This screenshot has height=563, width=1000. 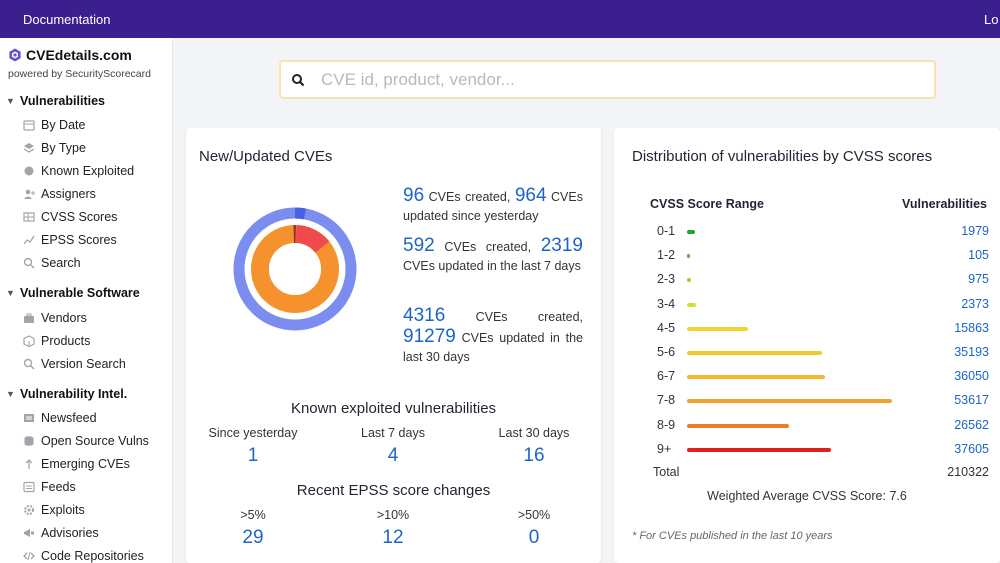 What do you see at coordinates (500, 19) in the screenshot?
I see `top-navbar: Documentation Lo` at bounding box center [500, 19].